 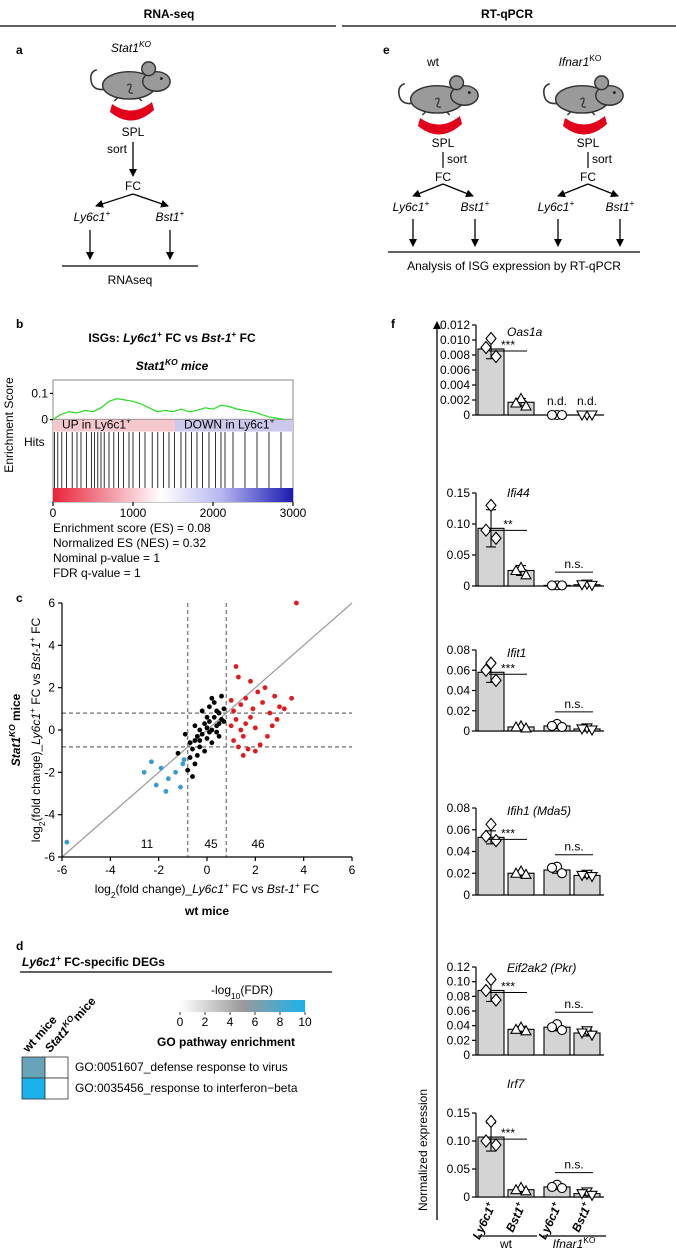 What do you see at coordinates (42, 823) in the screenshot?
I see `y-axis-label-part: 2` at bounding box center [42, 823].